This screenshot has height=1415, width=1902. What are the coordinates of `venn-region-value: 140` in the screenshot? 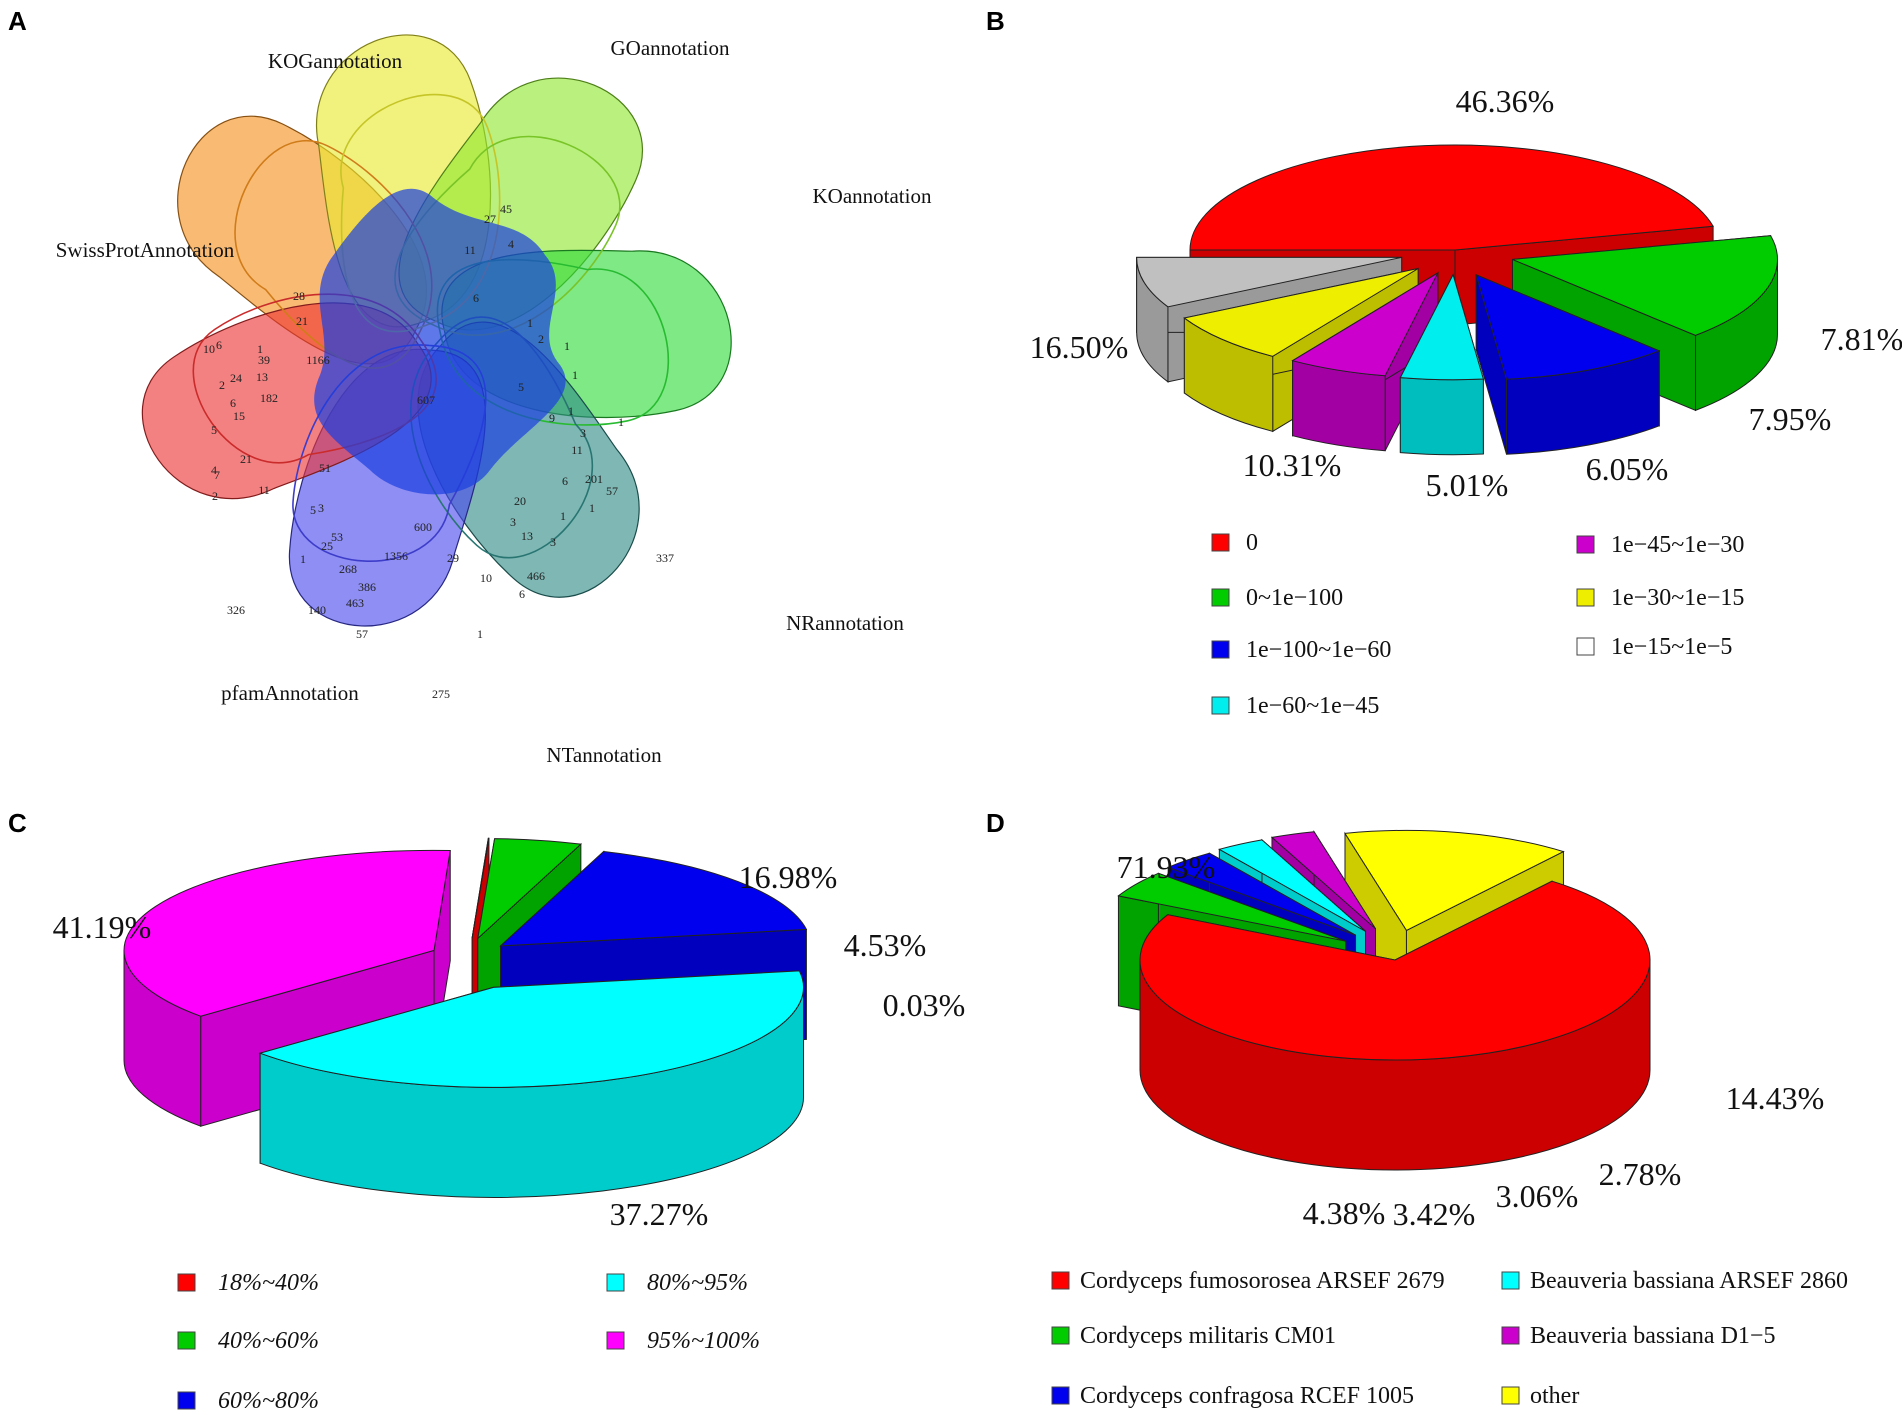 It's located at (317, 610).